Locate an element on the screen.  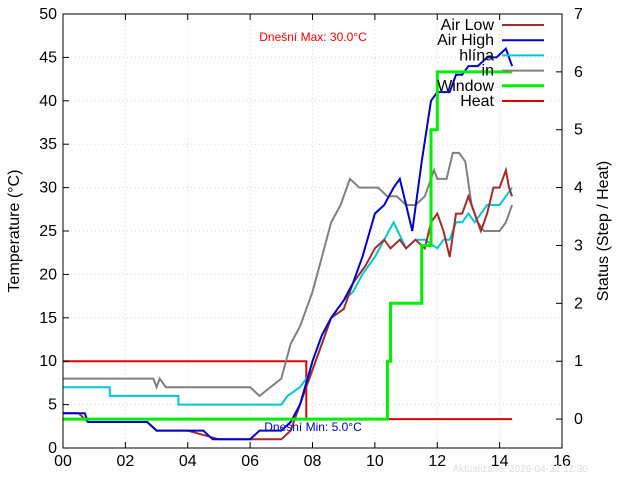
x-tick-label: 04 is located at coordinates (188, 461).